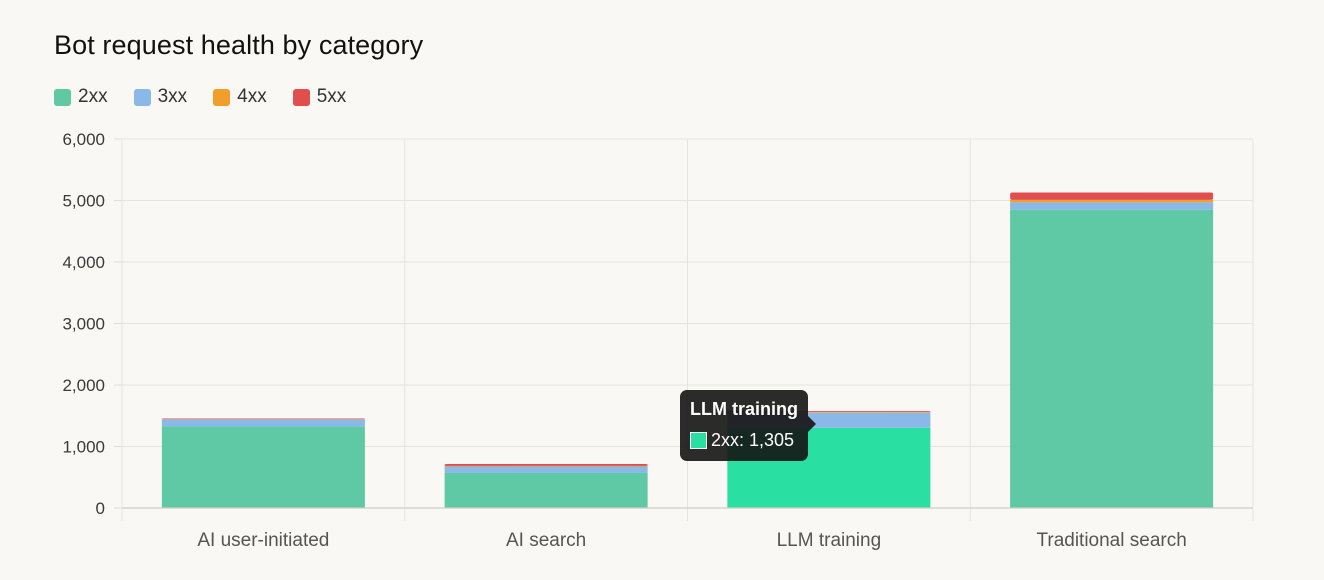  Describe the element at coordinates (744, 409) in the screenshot. I see `tooltip-title: LLM training` at that location.